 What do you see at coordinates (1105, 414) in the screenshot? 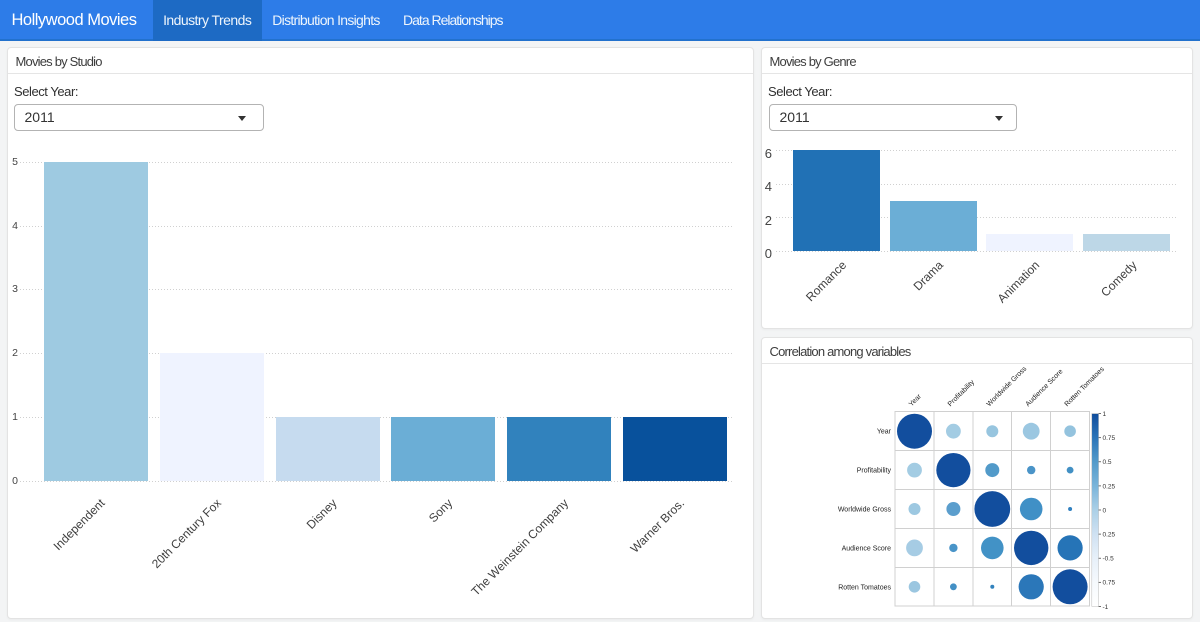
I see `svg-text: 1` at bounding box center [1105, 414].